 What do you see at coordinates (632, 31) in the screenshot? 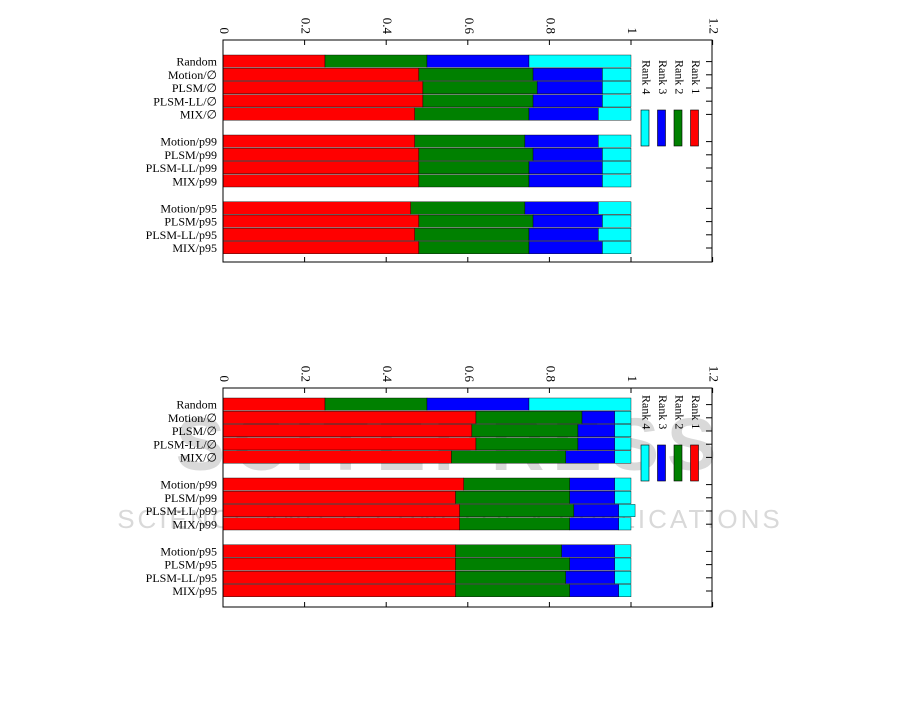
I see `x-tick-label: 1` at bounding box center [632, 31].